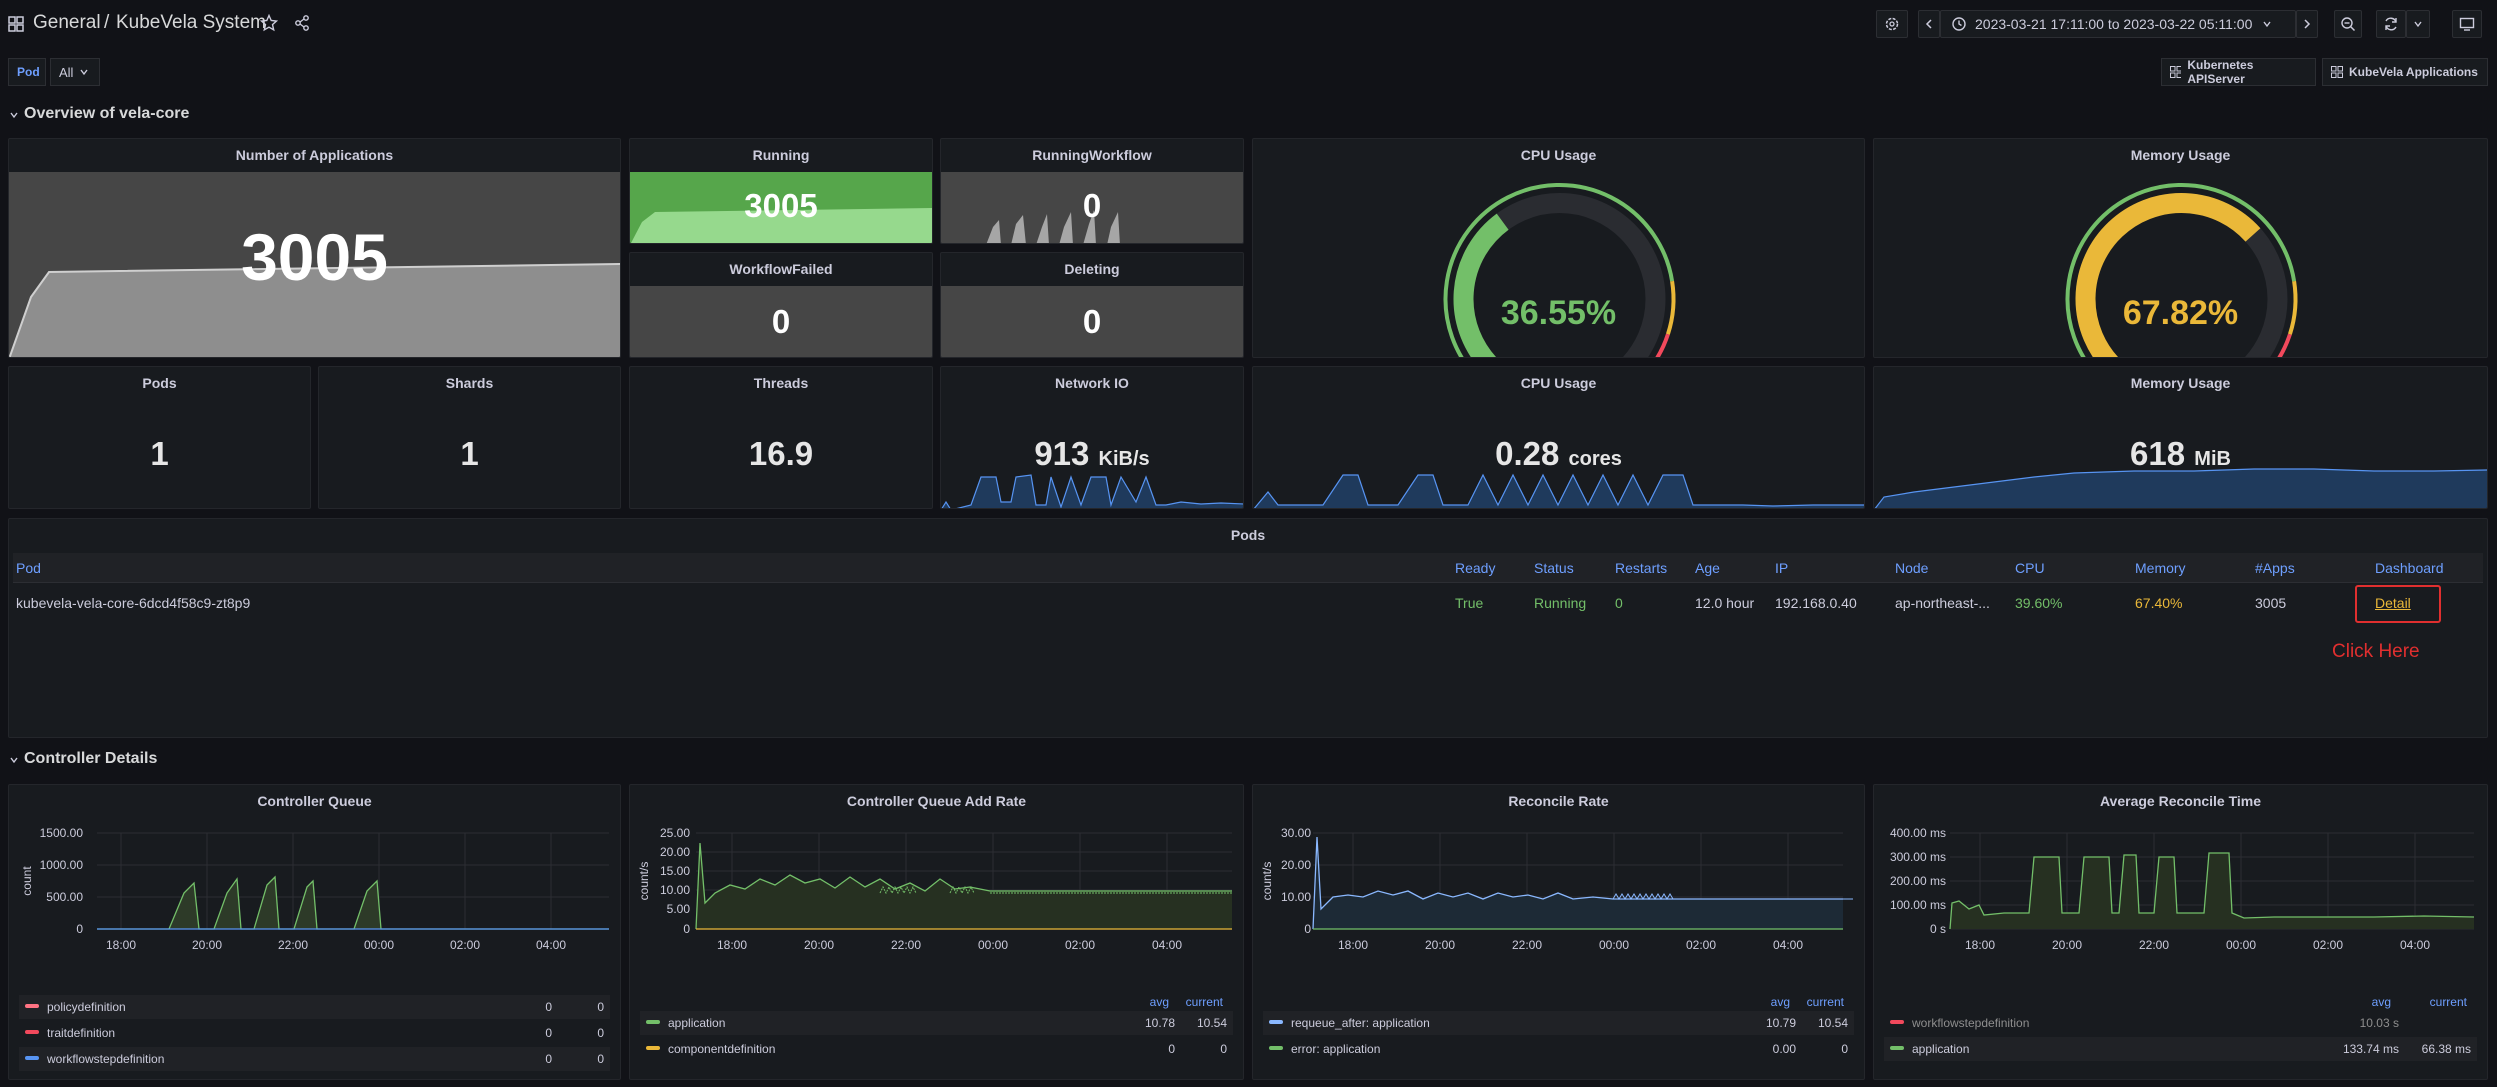 The height and width of the screenshot is (1087, 2497). I want to click on legend-item: error: application 0.00 0, so click(1558, 1049).